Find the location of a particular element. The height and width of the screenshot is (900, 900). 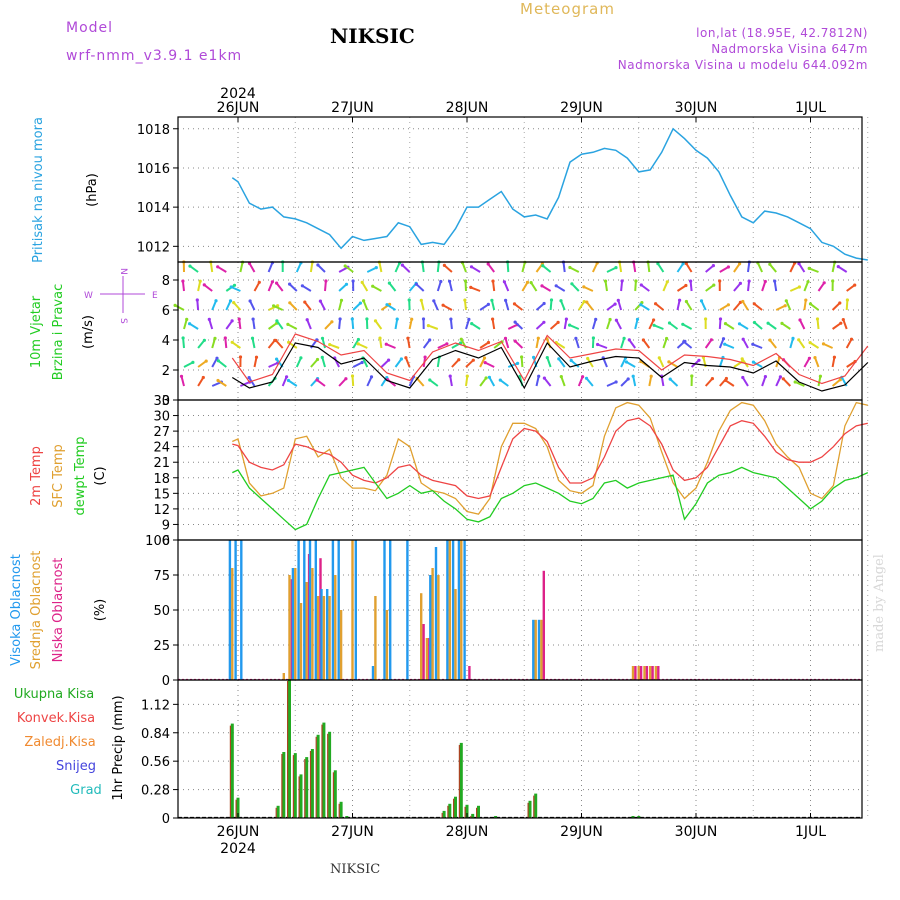

ytick-label: 100 is located at coordinates (157, 541).